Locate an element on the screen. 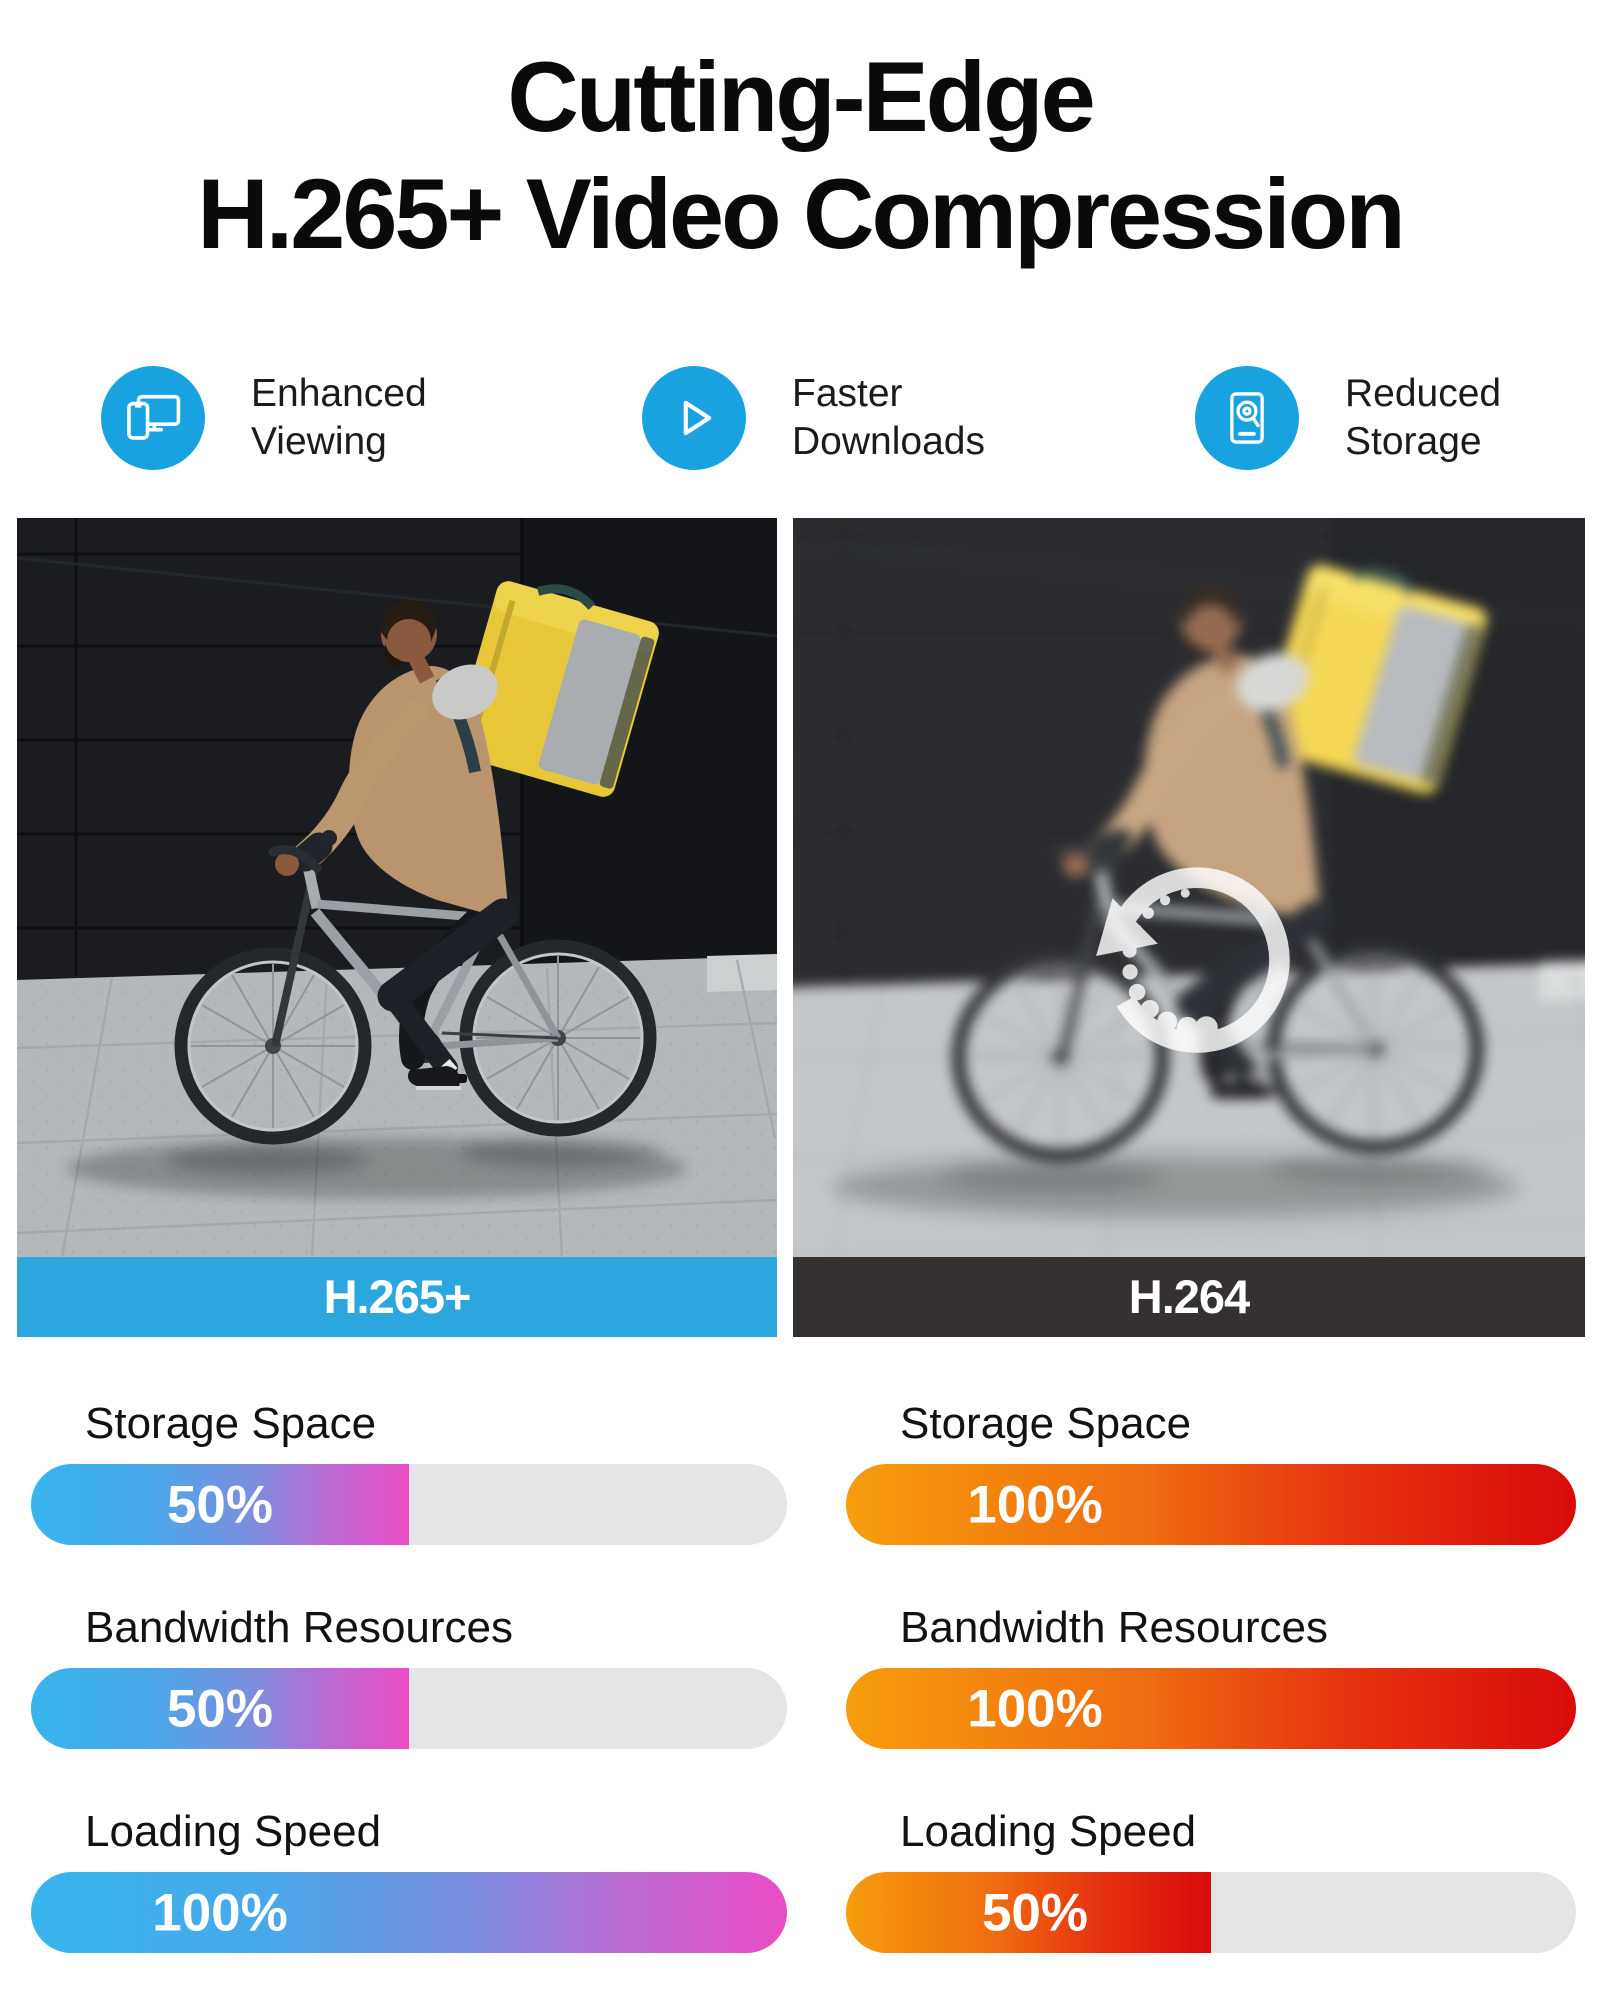  metric-storage-space: Storage Space 100% is located at coordinates (1211, 1471).